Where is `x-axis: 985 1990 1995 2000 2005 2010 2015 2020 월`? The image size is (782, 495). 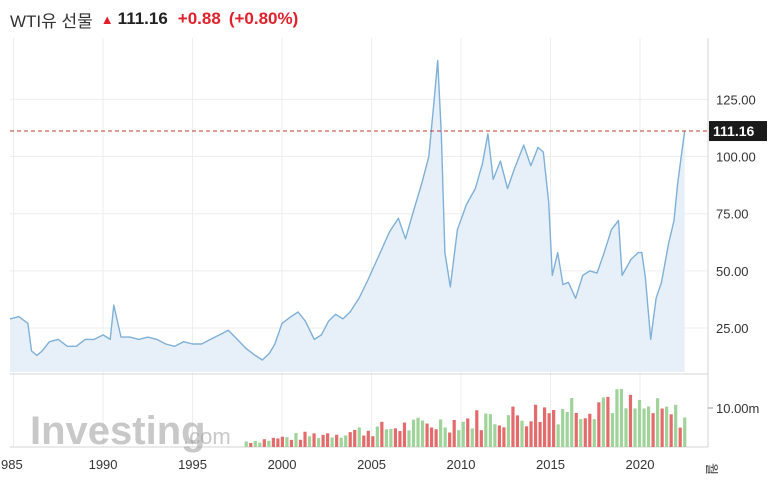
x-axis: 985 1990 1995 2000 2005 2010 2015 2020 월 is located at coordinates (360, 466).